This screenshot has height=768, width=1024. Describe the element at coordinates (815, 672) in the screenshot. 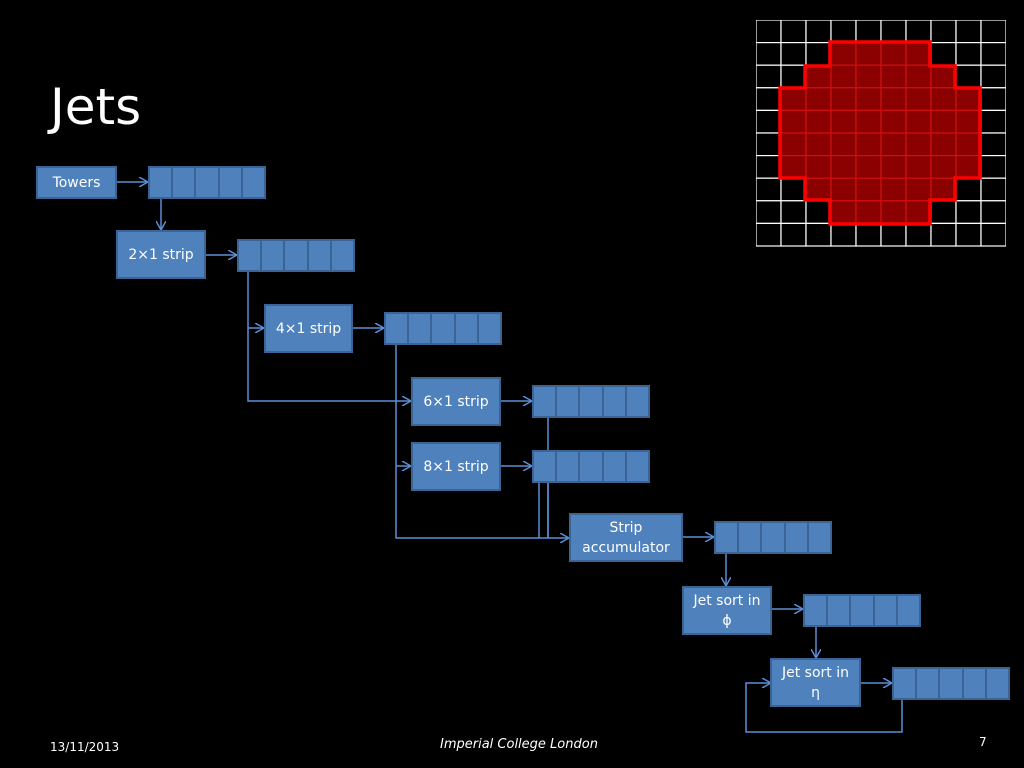

I see `jet-sort-eta-label-line1: Jet sort in` at that location.